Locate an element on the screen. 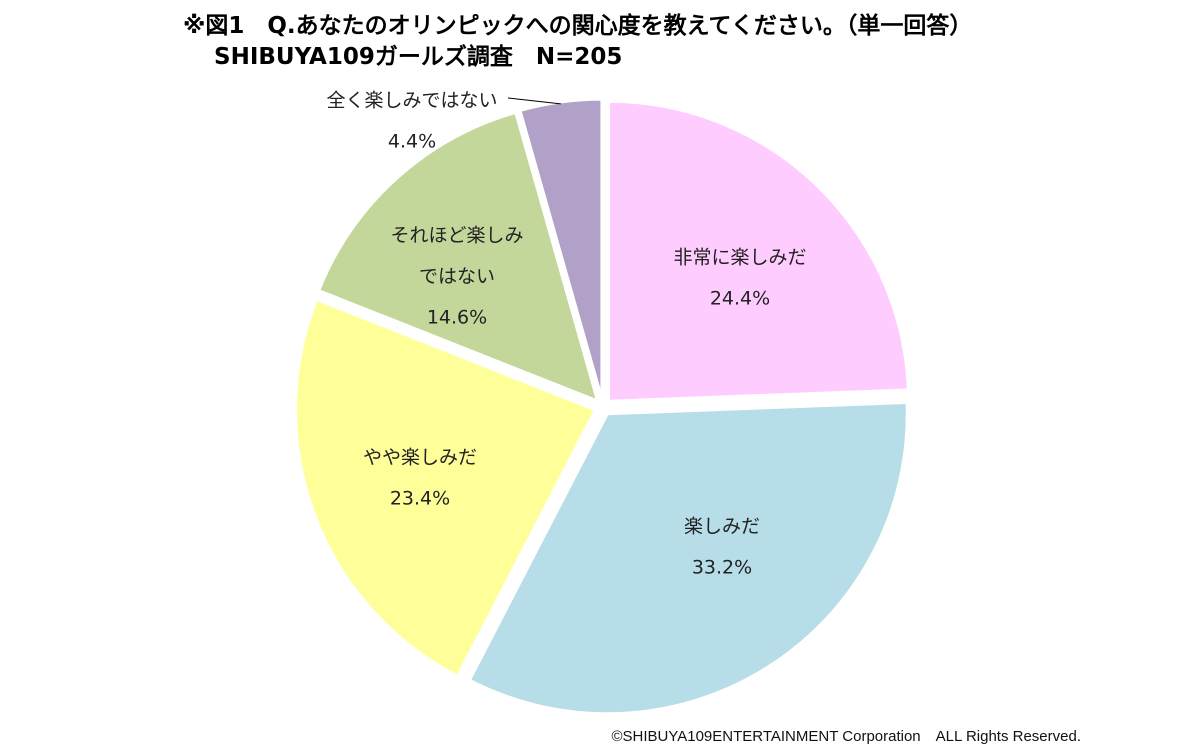 Image resolution: width=1199 pixels, height=755 pixels. slice-category-label: ではない is located at coordinates (457, 277).